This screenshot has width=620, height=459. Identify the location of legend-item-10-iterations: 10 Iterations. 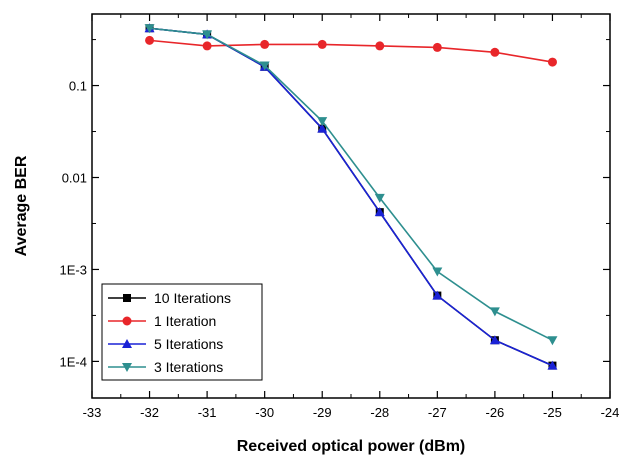
(169, 298).